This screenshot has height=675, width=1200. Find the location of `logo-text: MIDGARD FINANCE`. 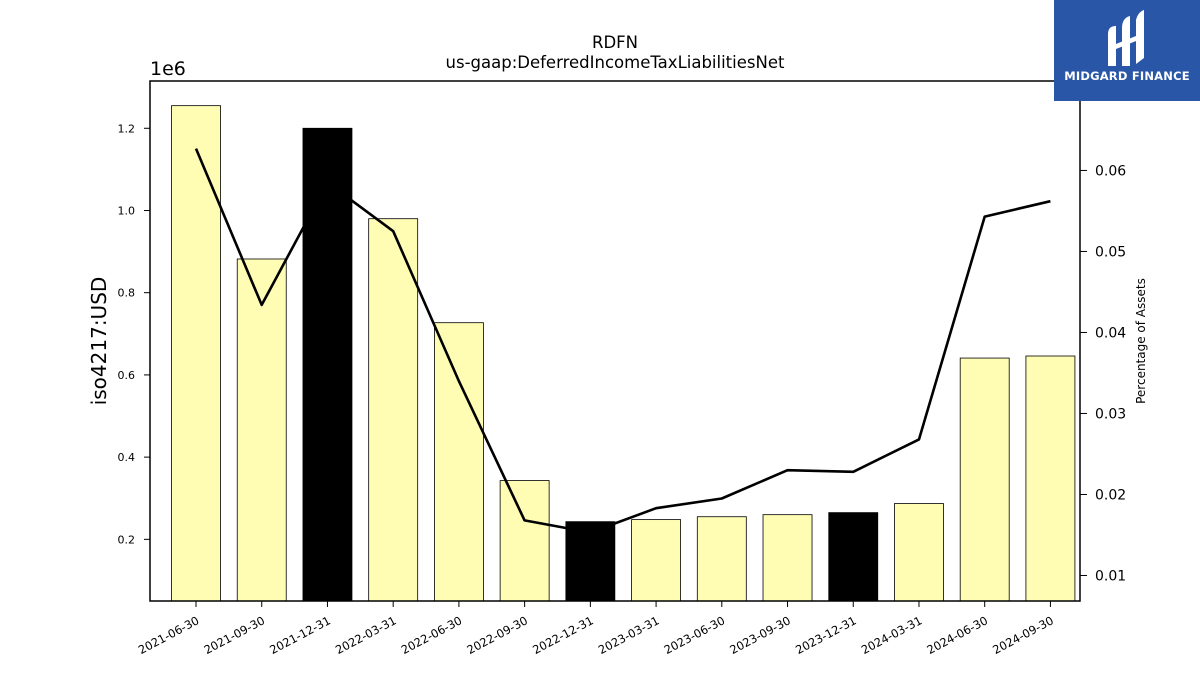

logo-text: MIDGARD FINANCE is located at coordinates (1127, 76).